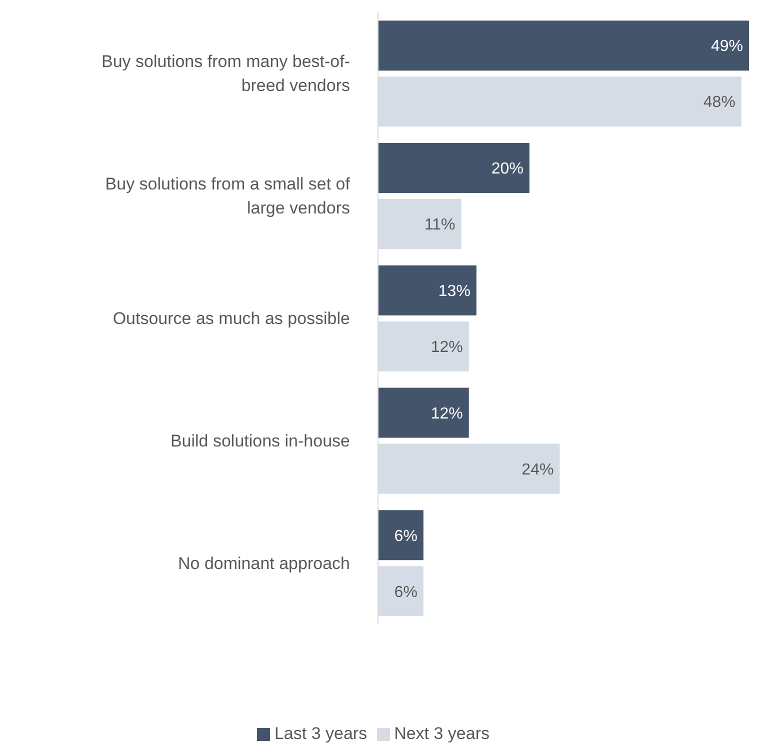 The width and height of the screenshot is (761, 755). What do you see at coordinates (264, 562) in the screenshot?
I see `y-tick-label: No dominant approach` at bounding box center [264, 562].